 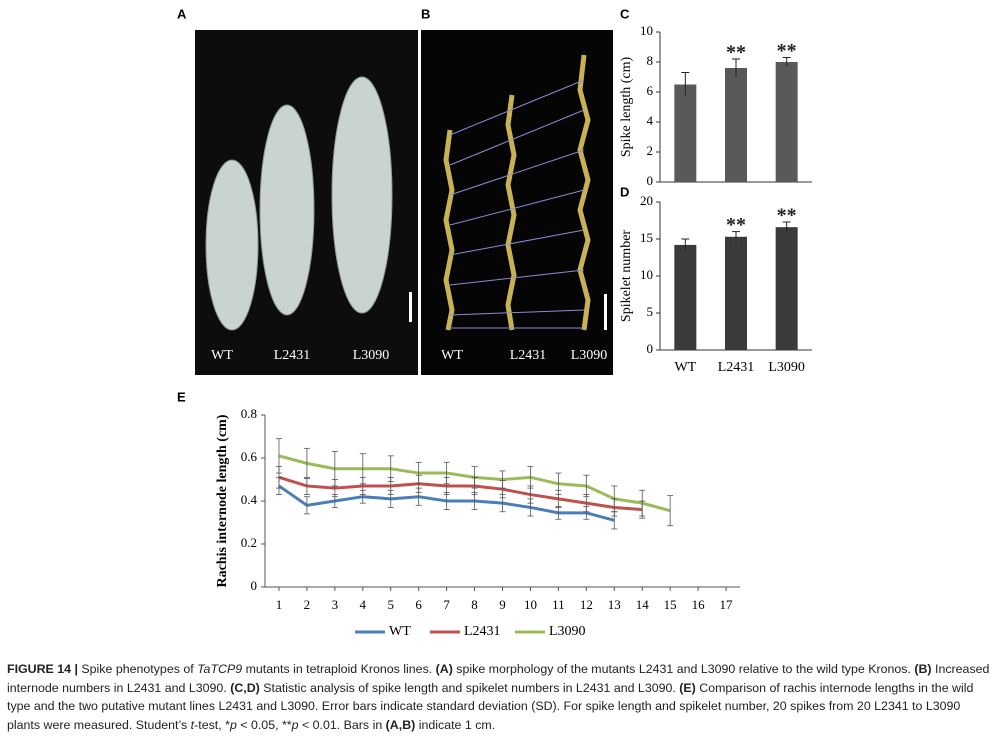 I want to click on caption-text: indicate 1 cm., so click(x=455, y=724).